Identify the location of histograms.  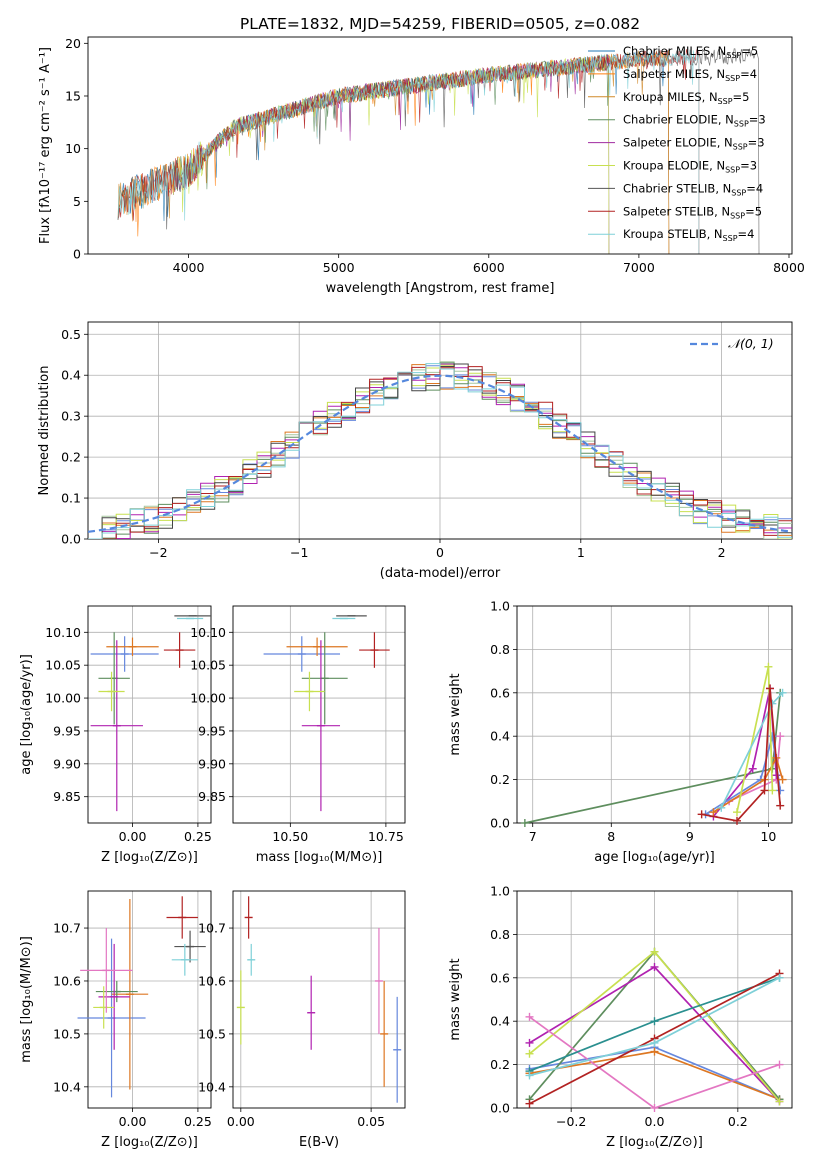
(440, 450).